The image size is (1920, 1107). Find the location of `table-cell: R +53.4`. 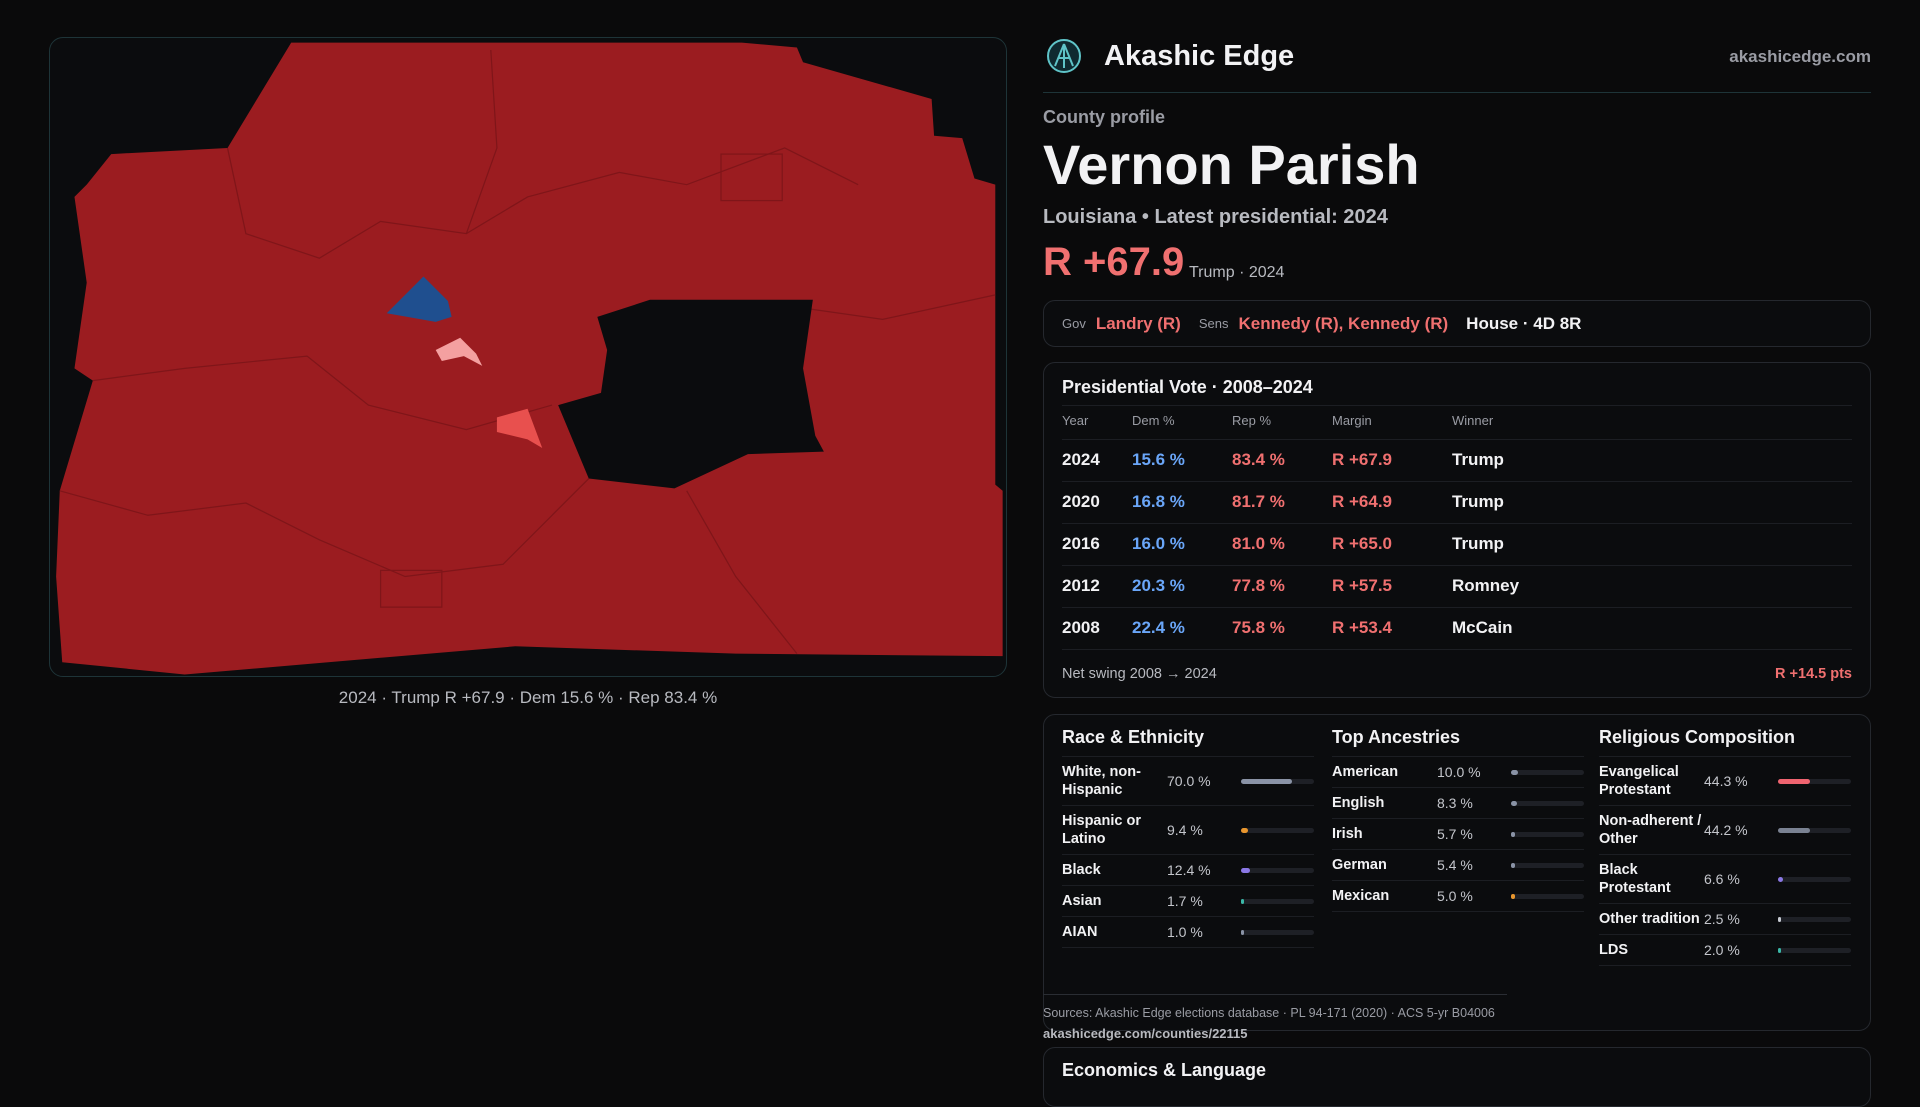

table-cell: R +53.4 is located at coordinates (1362, 627).